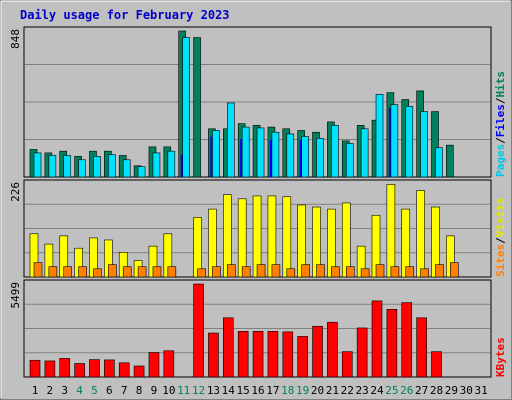 The height and width of the screenshot is (400, 512). What do you see at coordinates (125, 15) in the screenshot?
I see `chart-title: Daily usage for February 2023` at bounding box center [125, 15].